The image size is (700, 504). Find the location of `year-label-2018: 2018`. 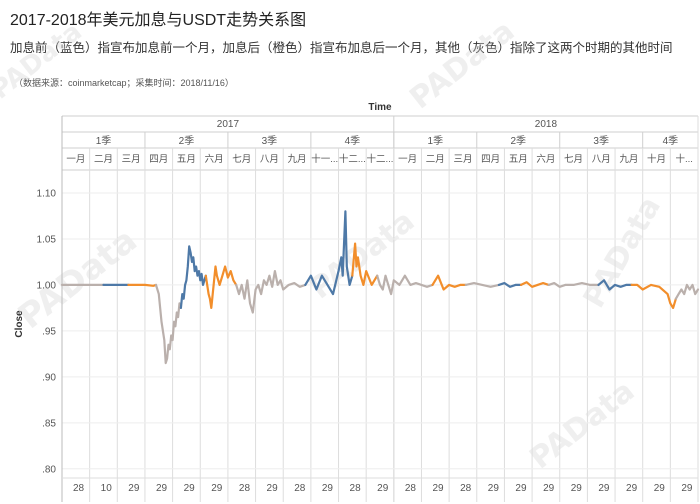

year-label-2018: 2018 is located at coordinates (546, 124).